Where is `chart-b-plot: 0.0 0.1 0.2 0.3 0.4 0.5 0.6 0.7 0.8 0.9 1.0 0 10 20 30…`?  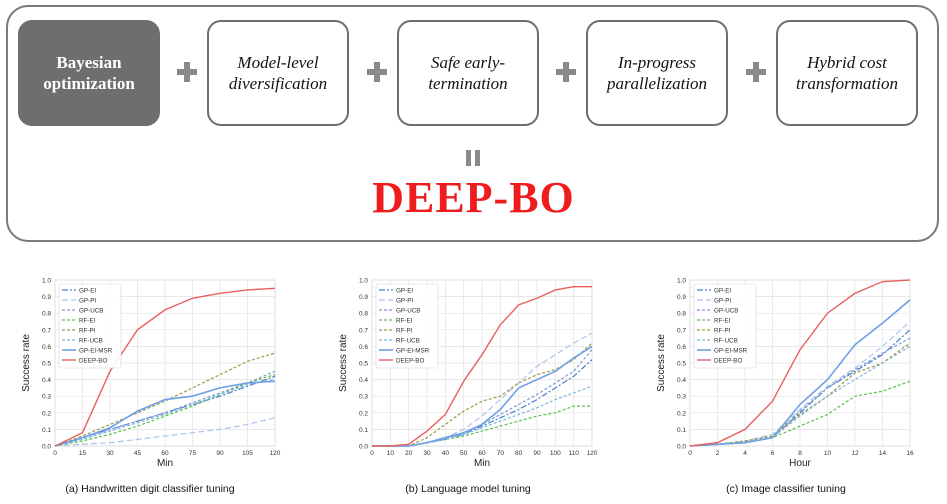
chart-b-plot: 0.0 0.1 0.2 0.3 0.4 0.5 0.6 0.7 0.8 0.9 1.0 0 10 20 30… is located at coordinates (468, 374).